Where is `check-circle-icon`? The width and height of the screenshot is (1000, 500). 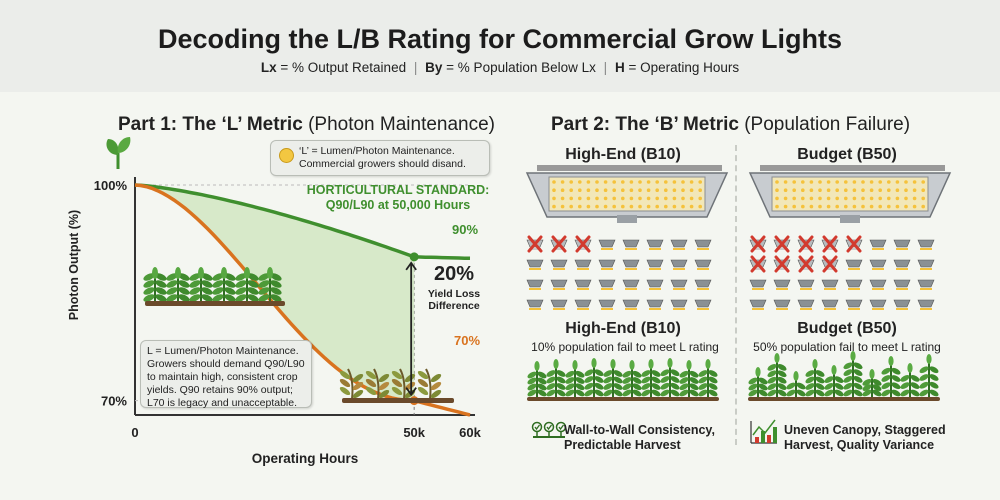 check-circle-icon is located at coordinates (537, 427).